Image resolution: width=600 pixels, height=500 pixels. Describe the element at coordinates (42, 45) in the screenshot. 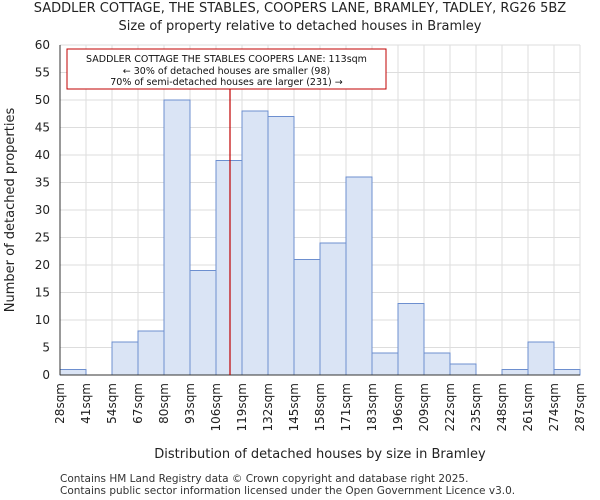

I see `y-tick-label: 60` at that location.